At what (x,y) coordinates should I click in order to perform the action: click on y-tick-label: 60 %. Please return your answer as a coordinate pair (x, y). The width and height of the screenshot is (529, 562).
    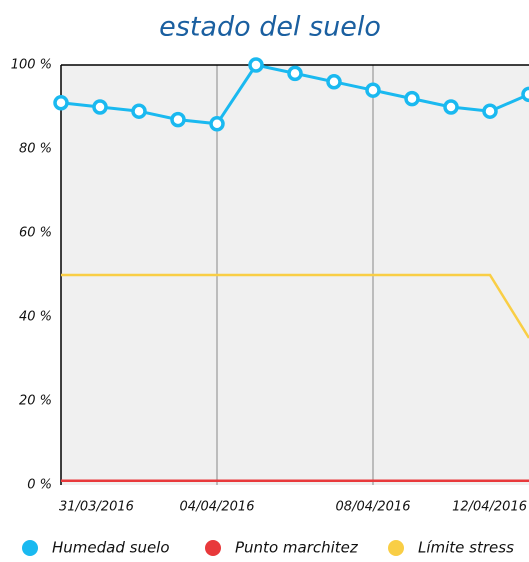
    Looking at the image, I should click on (35, 233).